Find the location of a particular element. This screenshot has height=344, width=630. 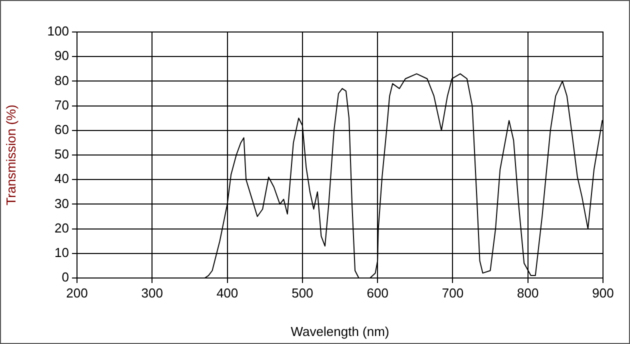

y-tick-label: 60 is located at coordinates (61, 129).